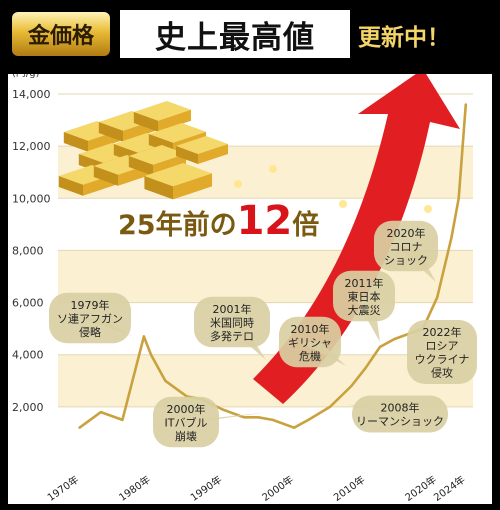 Image resolution: width=500 pixels, height=510 pixels. I want to click on x-tick-label: 2000年, so click(277, 488).